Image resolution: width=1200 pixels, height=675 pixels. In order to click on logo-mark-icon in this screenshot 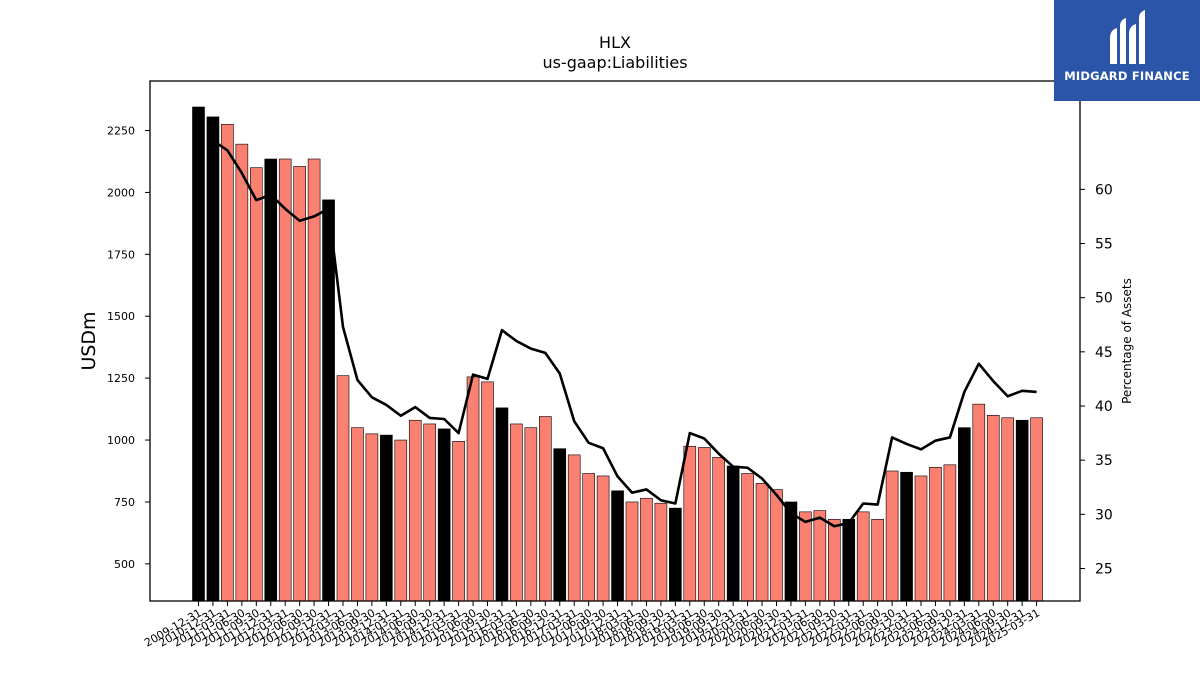, I will do `click(1127, 37)`.